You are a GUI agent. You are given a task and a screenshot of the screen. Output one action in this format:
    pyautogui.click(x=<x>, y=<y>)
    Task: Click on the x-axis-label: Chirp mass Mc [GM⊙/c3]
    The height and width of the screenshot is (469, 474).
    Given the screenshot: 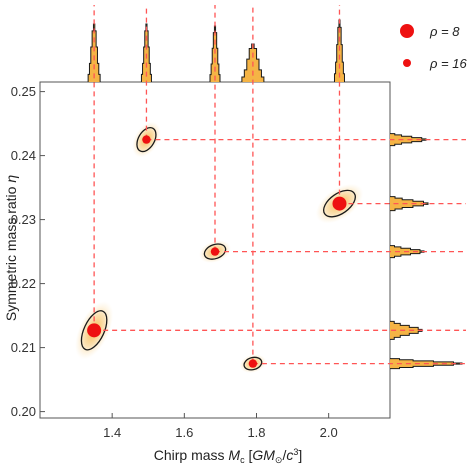 What is the action you would take?
    pyautogui.click(x=228, y=456)
    